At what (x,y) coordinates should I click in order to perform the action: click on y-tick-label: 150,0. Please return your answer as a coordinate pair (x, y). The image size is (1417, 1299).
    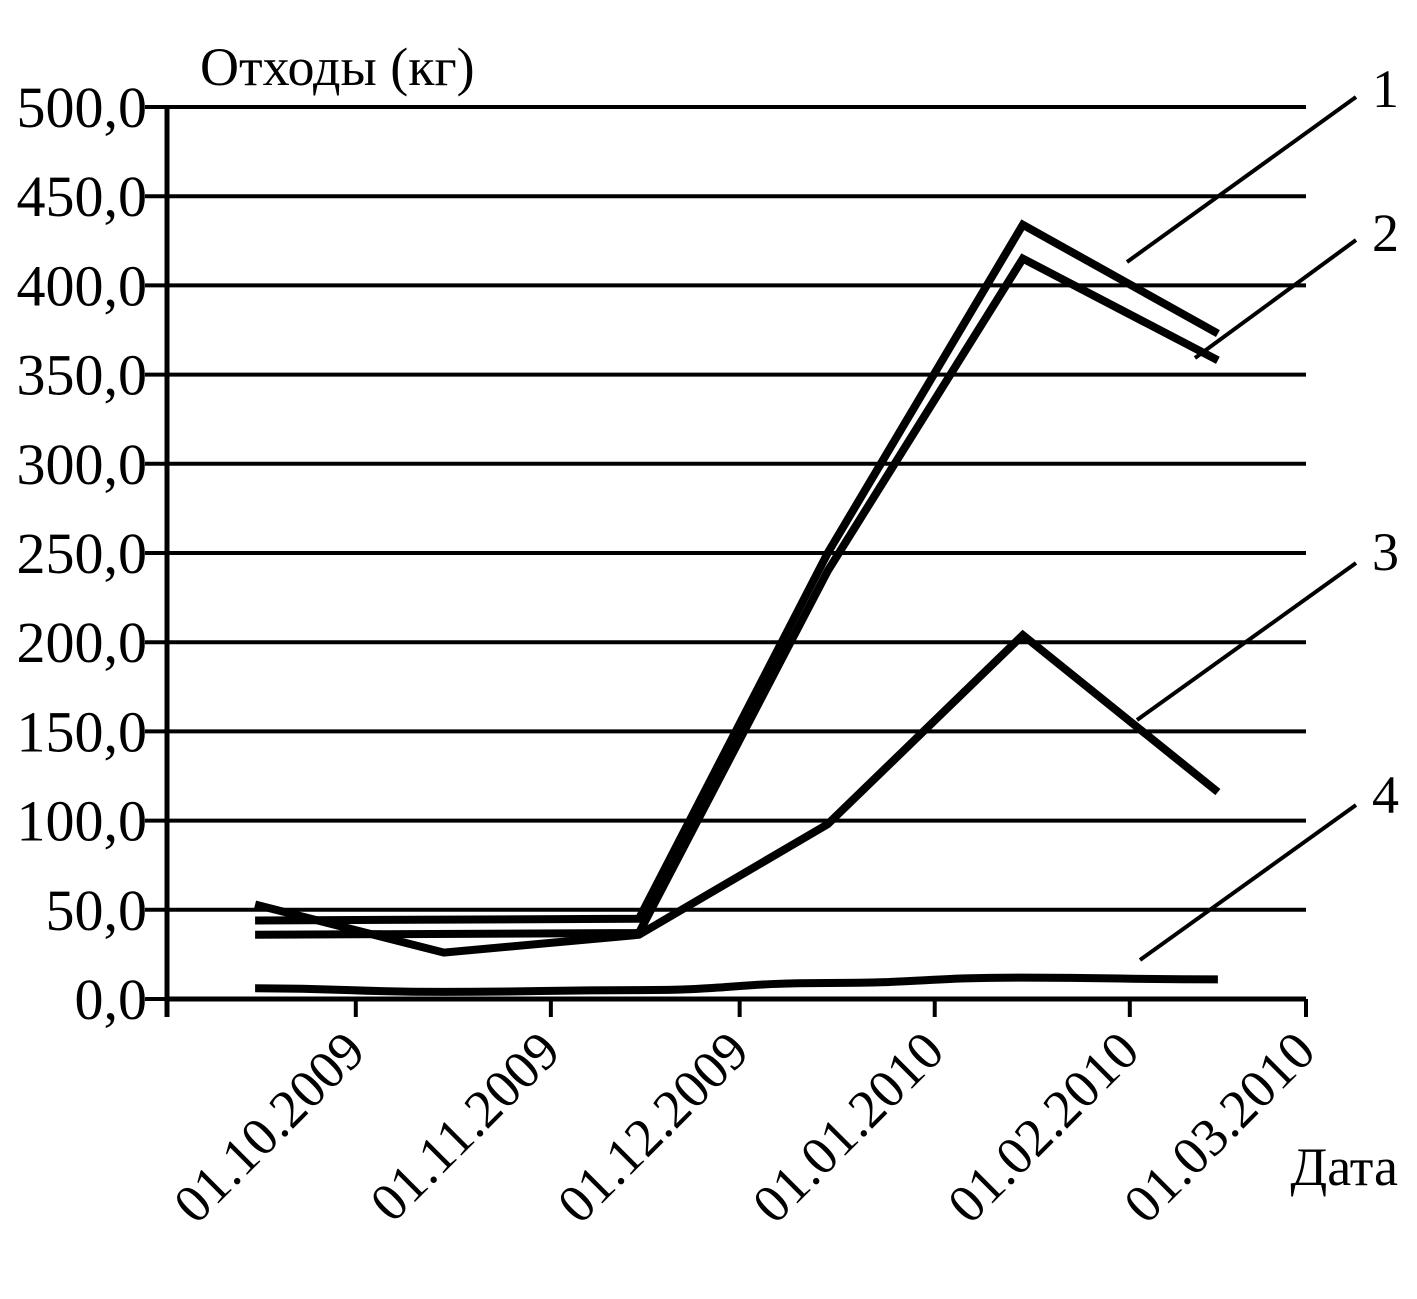
    Looking at the image, I should click on (82, 731).